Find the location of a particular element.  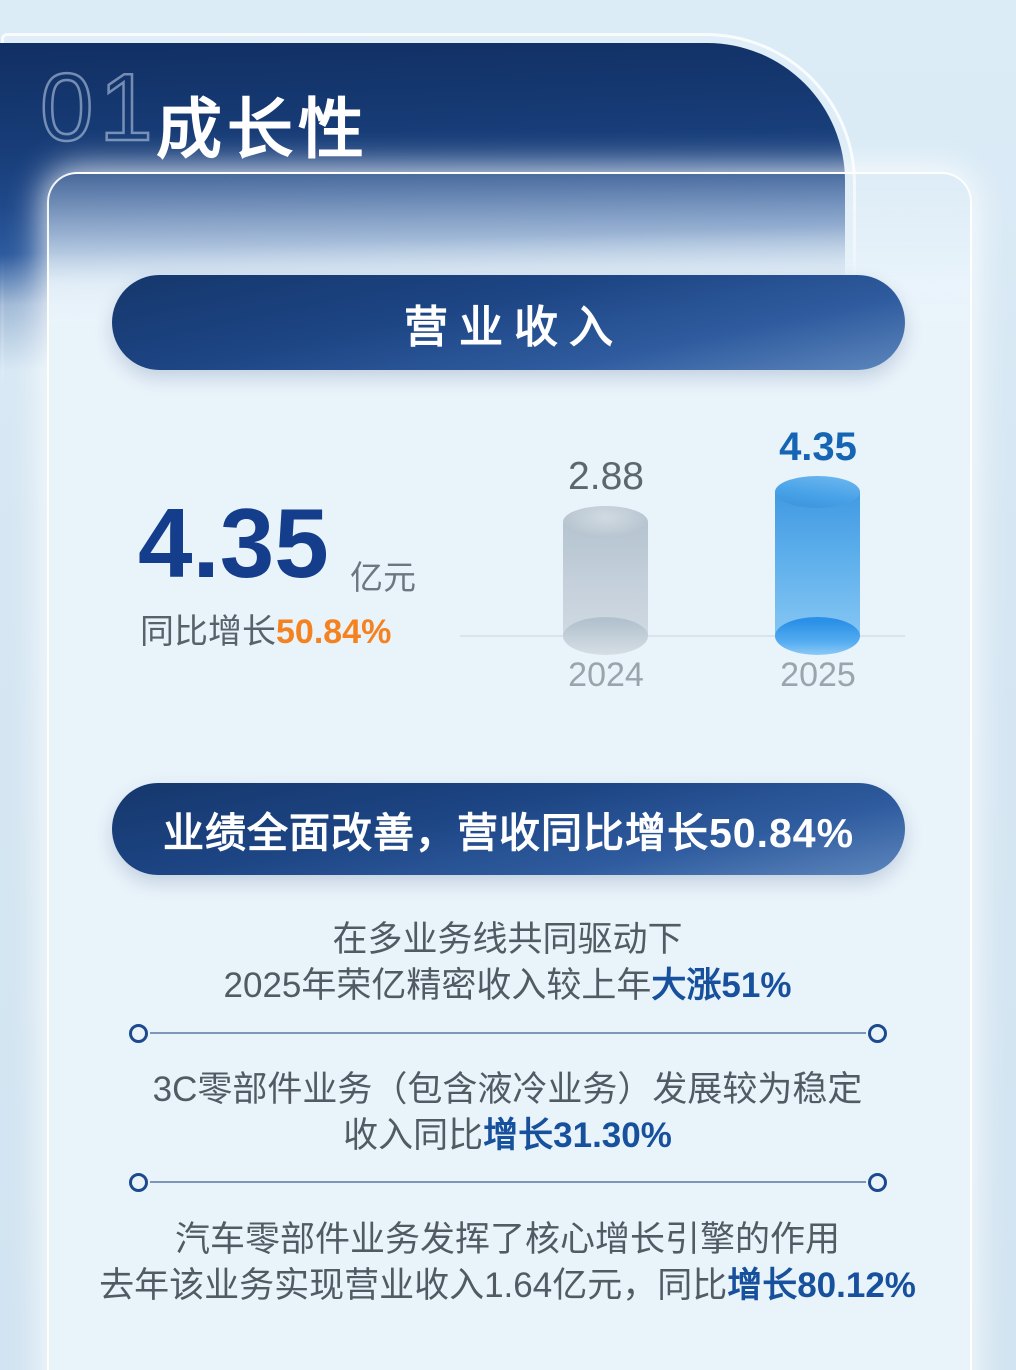

section-number: 01 is located at coordinates (99, 107).